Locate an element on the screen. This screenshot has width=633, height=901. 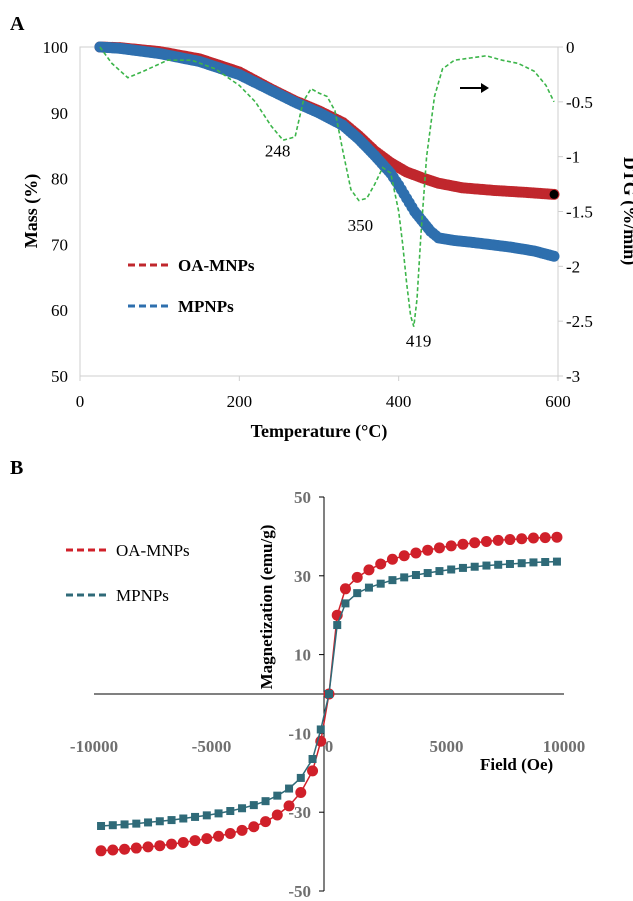
panel-a-y-axis-label: Mass (%) is located at coordinates (31, 211).